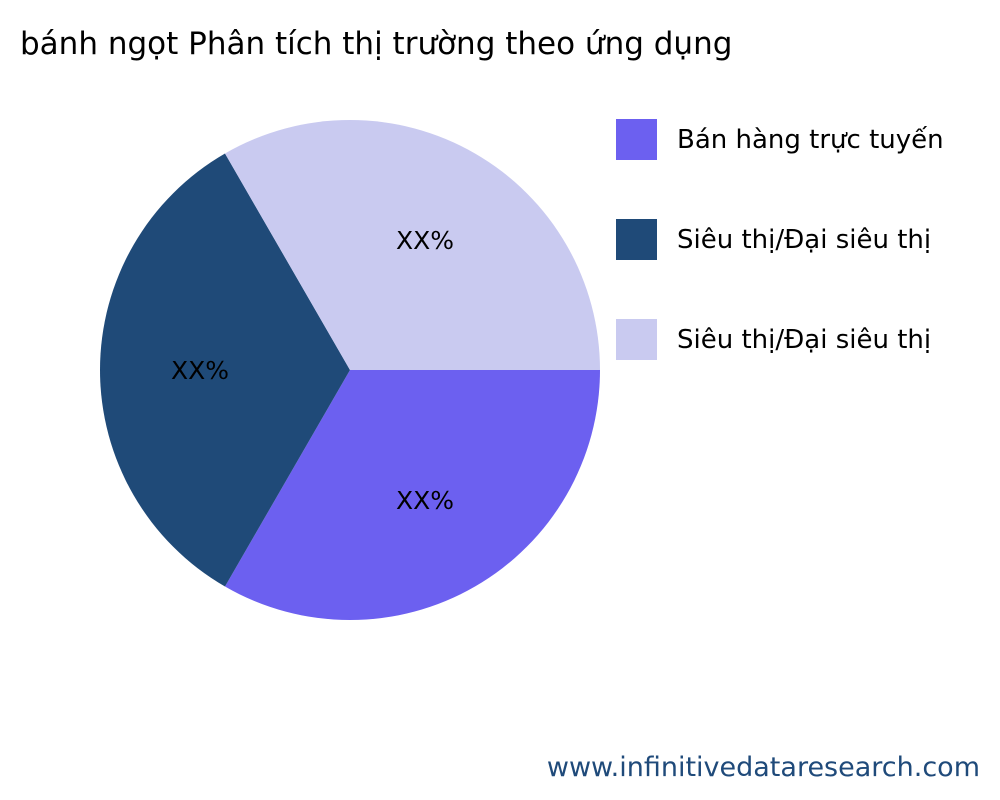 The width and height of the screenshot is (1000, 800). I want to click on legend-item: Bán hàng trực tuyến, so click(780, 139).